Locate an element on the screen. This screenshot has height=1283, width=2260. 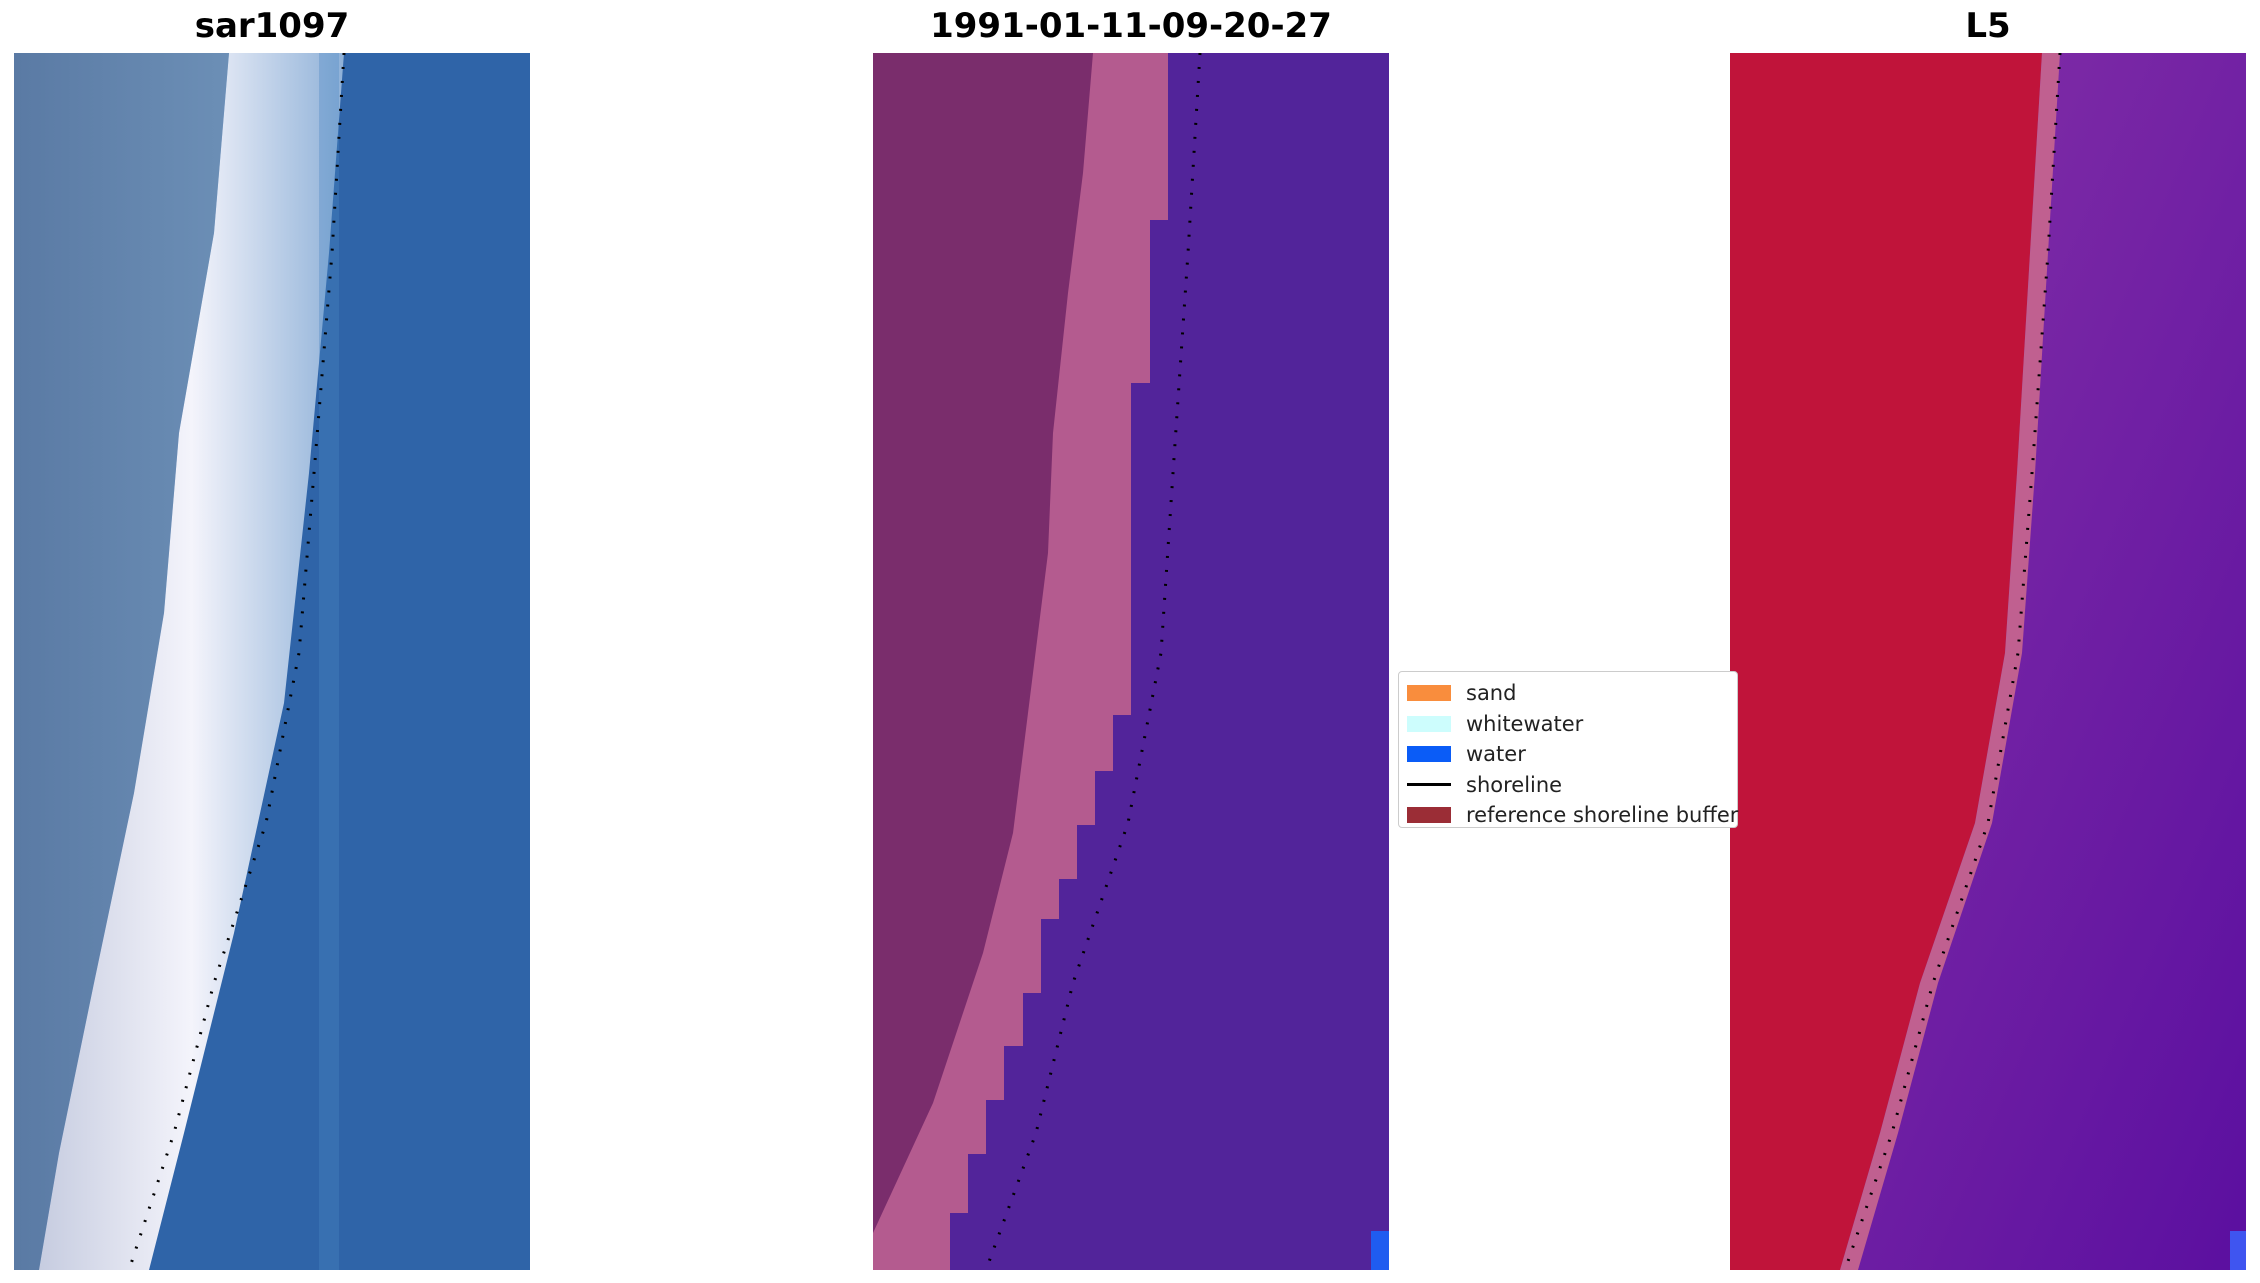
beach-band is located at coordinates (1020, 661).